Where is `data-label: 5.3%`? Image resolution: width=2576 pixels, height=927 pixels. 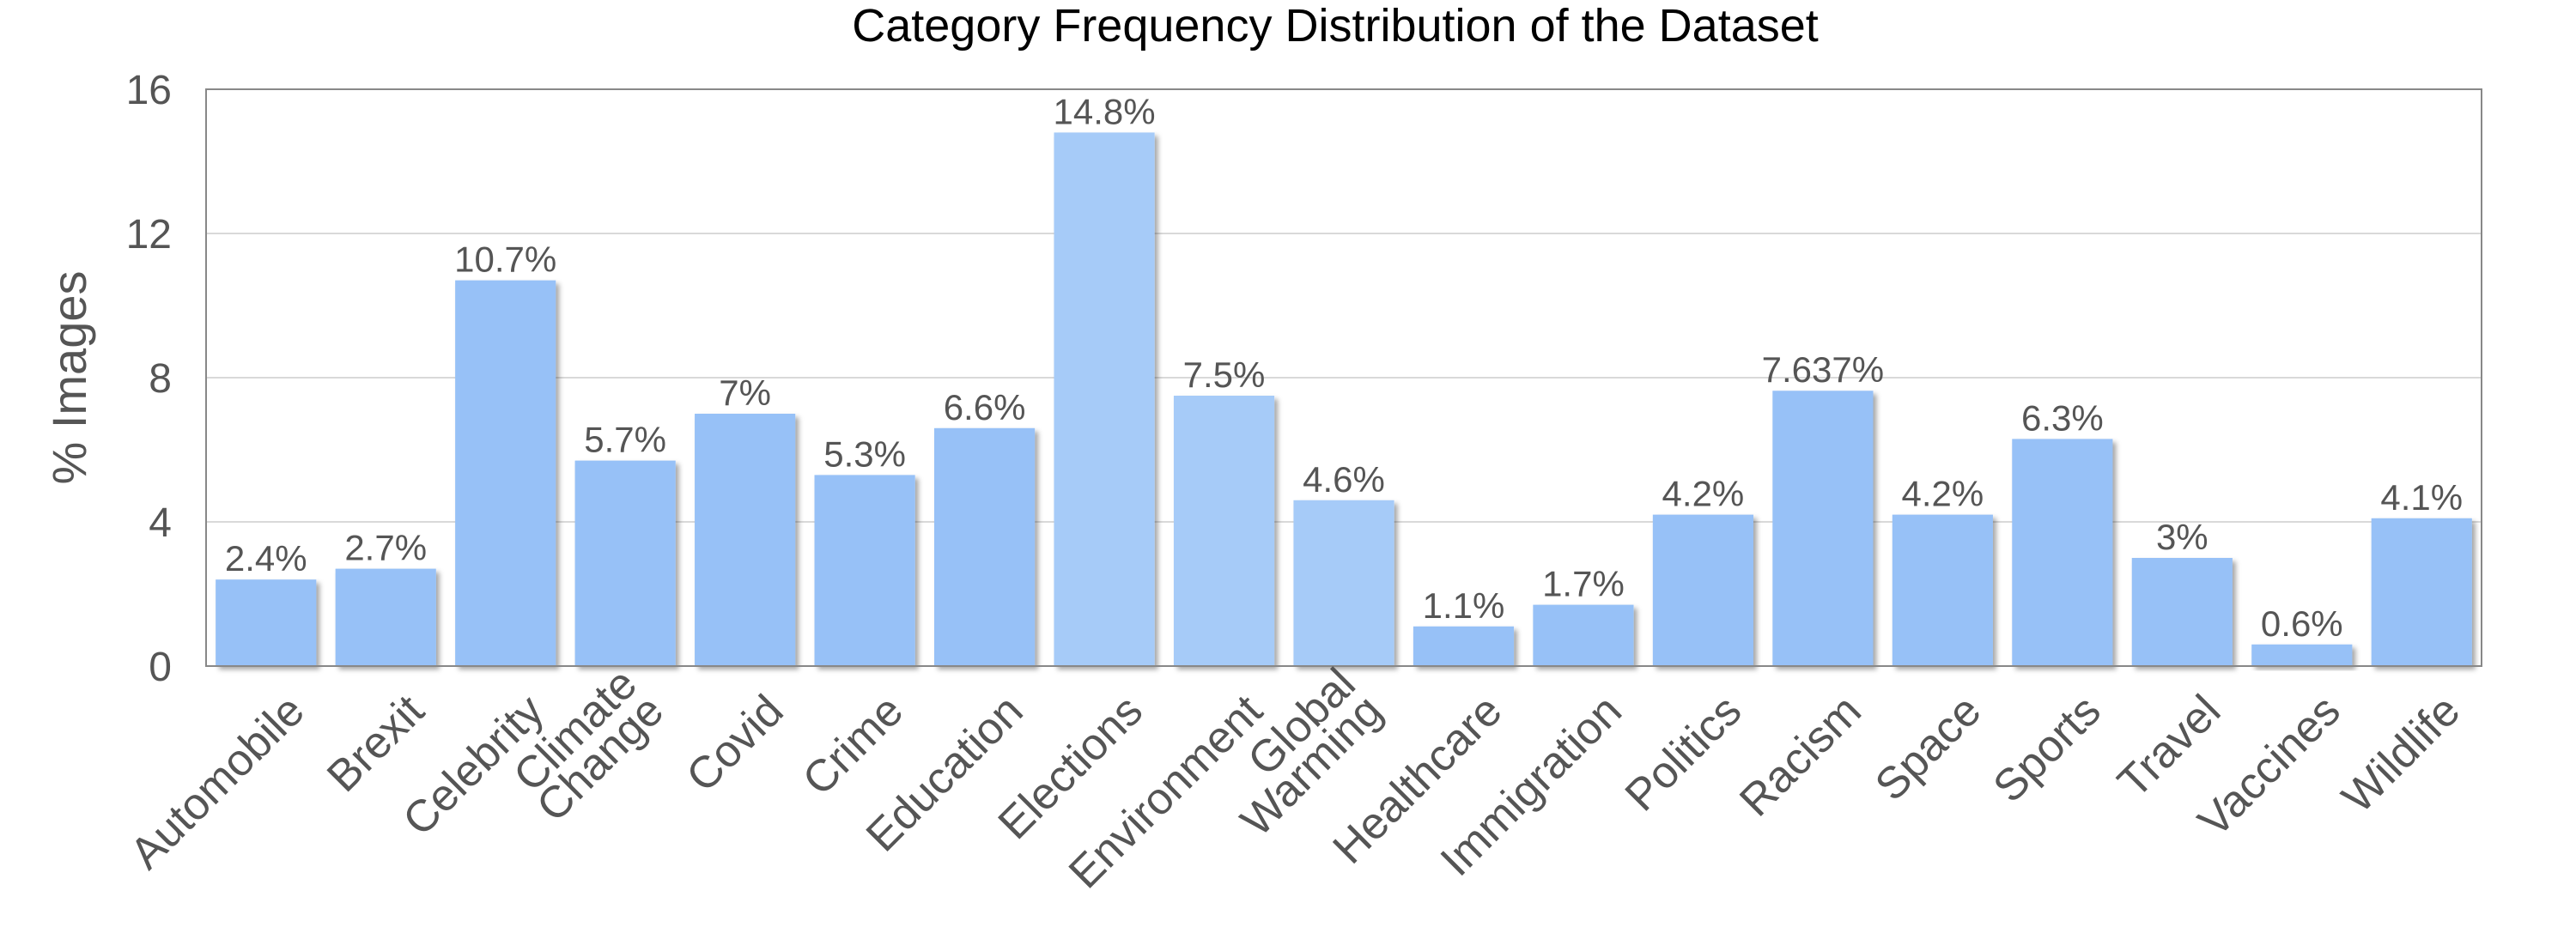 data-label: 5.3% is located at coordinates (865, 453).